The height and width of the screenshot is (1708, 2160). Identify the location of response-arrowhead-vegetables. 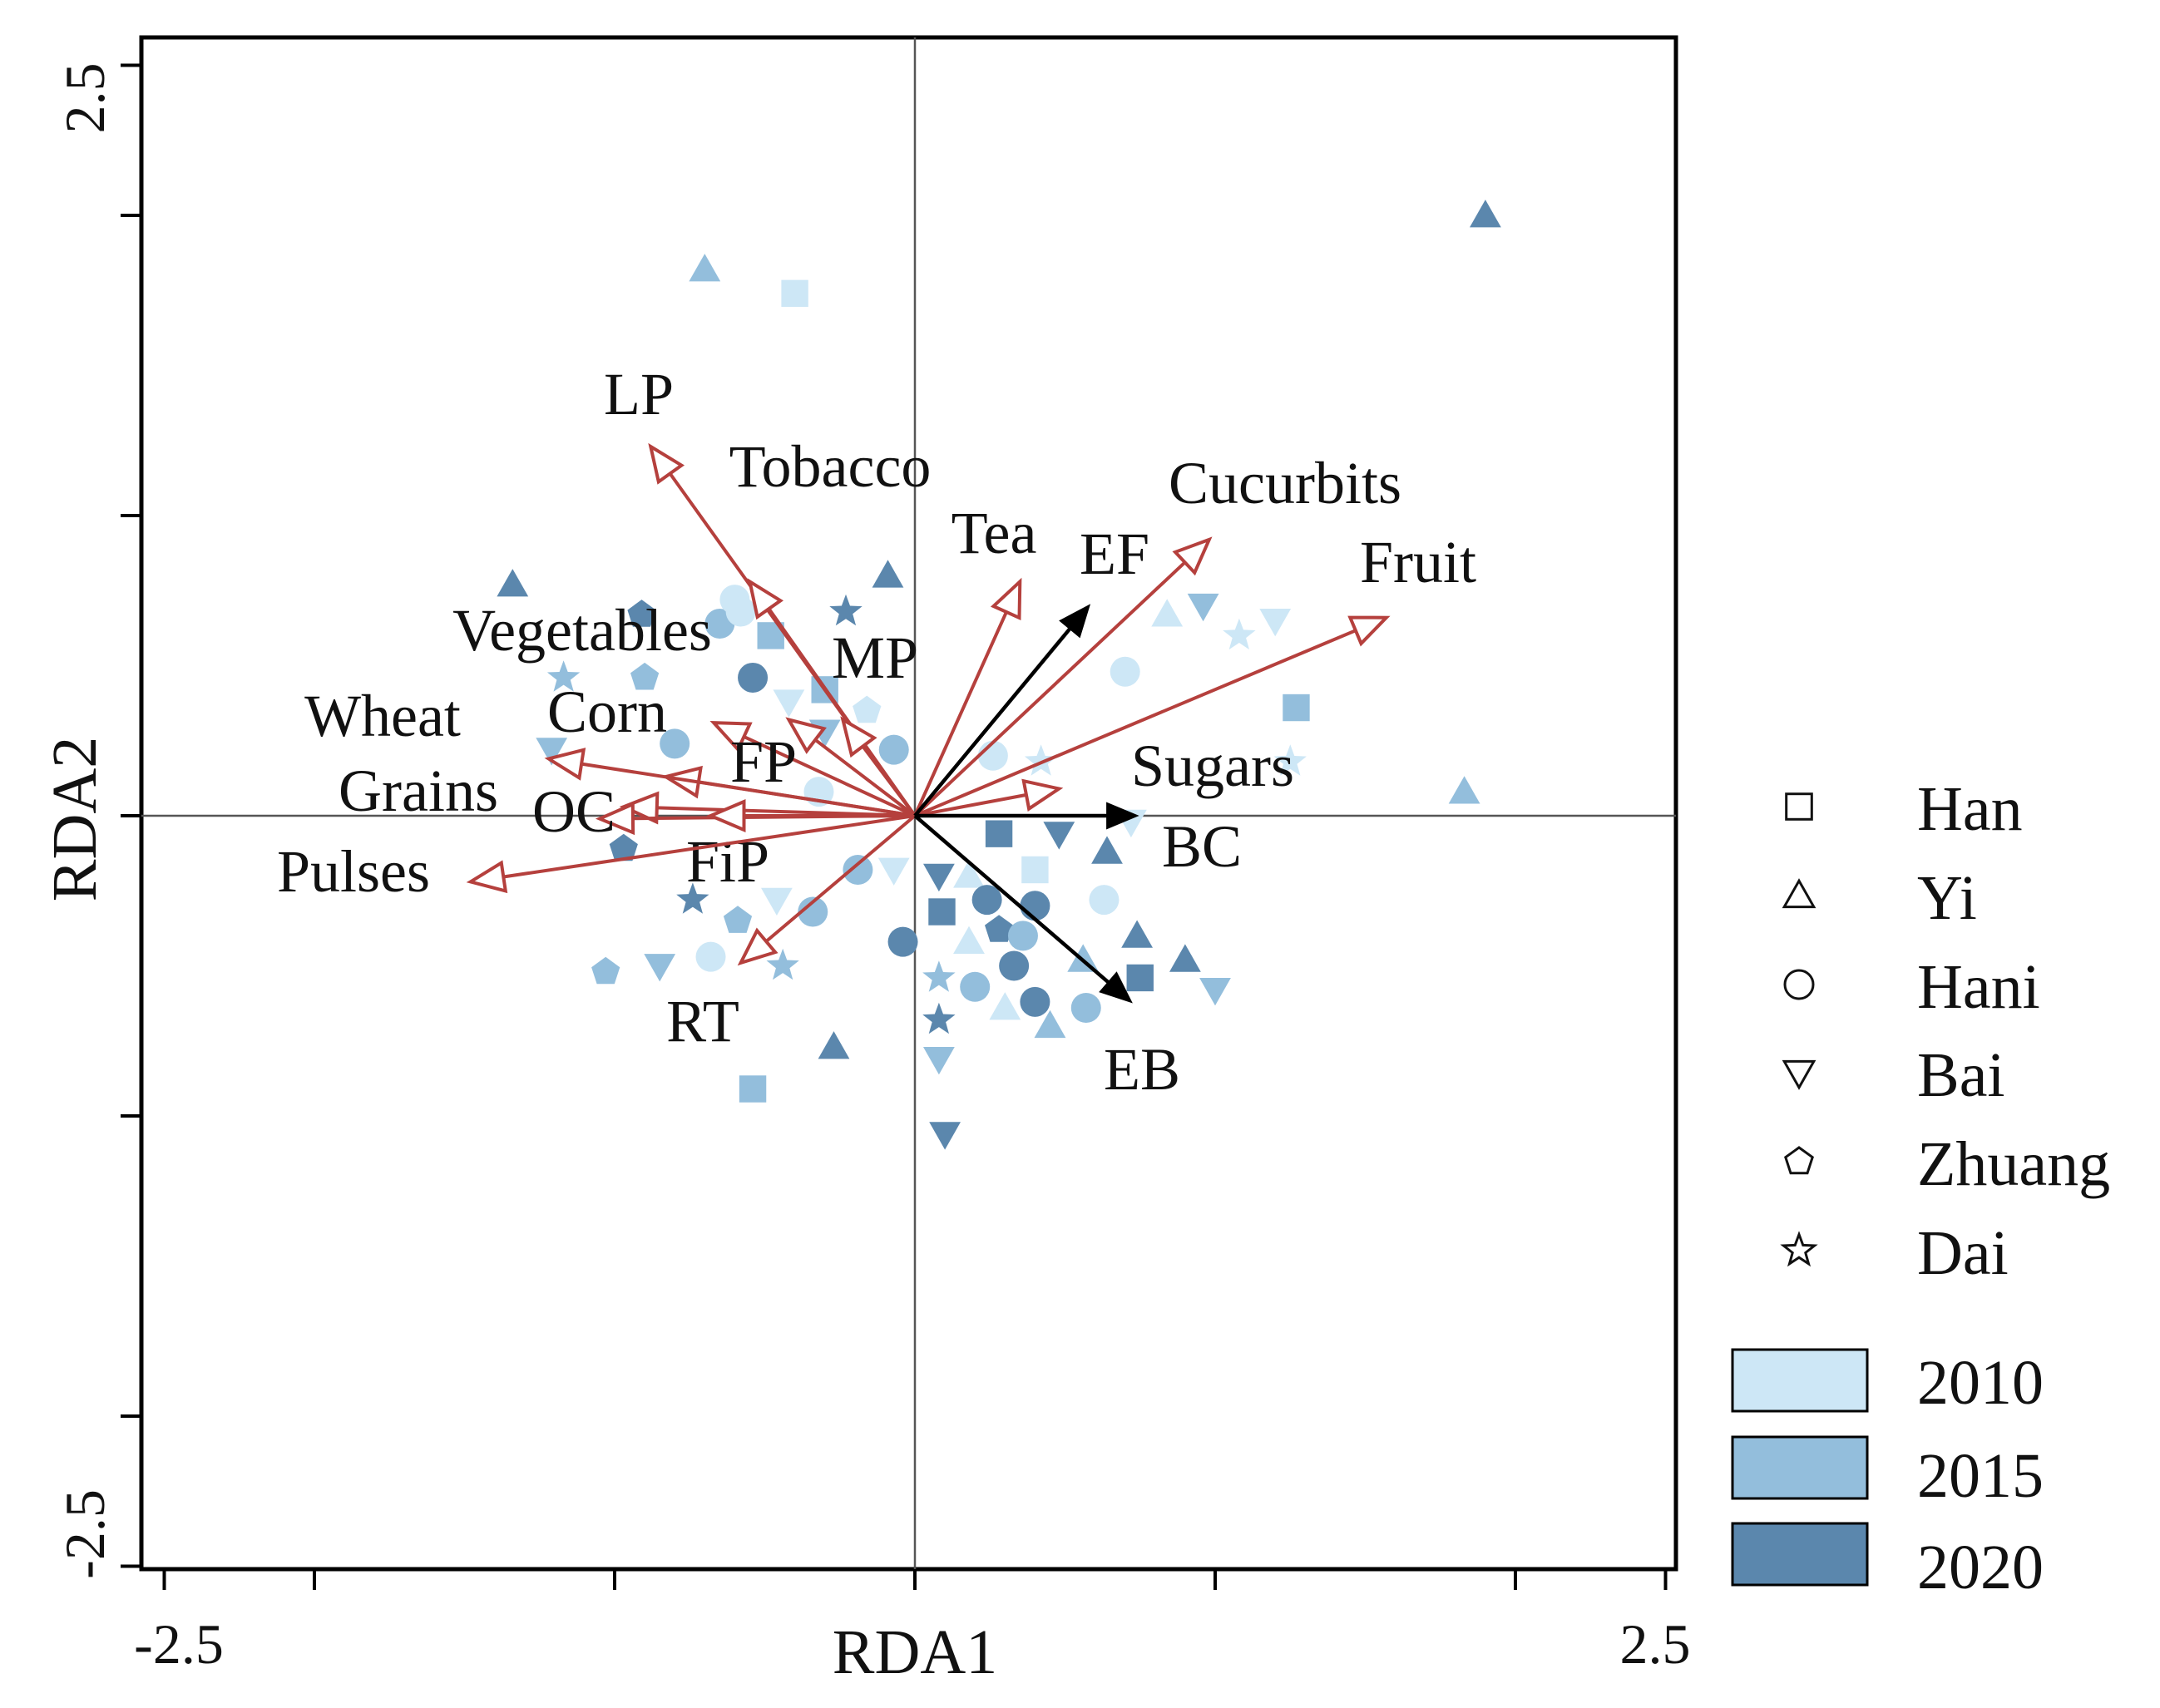
(806, 735).